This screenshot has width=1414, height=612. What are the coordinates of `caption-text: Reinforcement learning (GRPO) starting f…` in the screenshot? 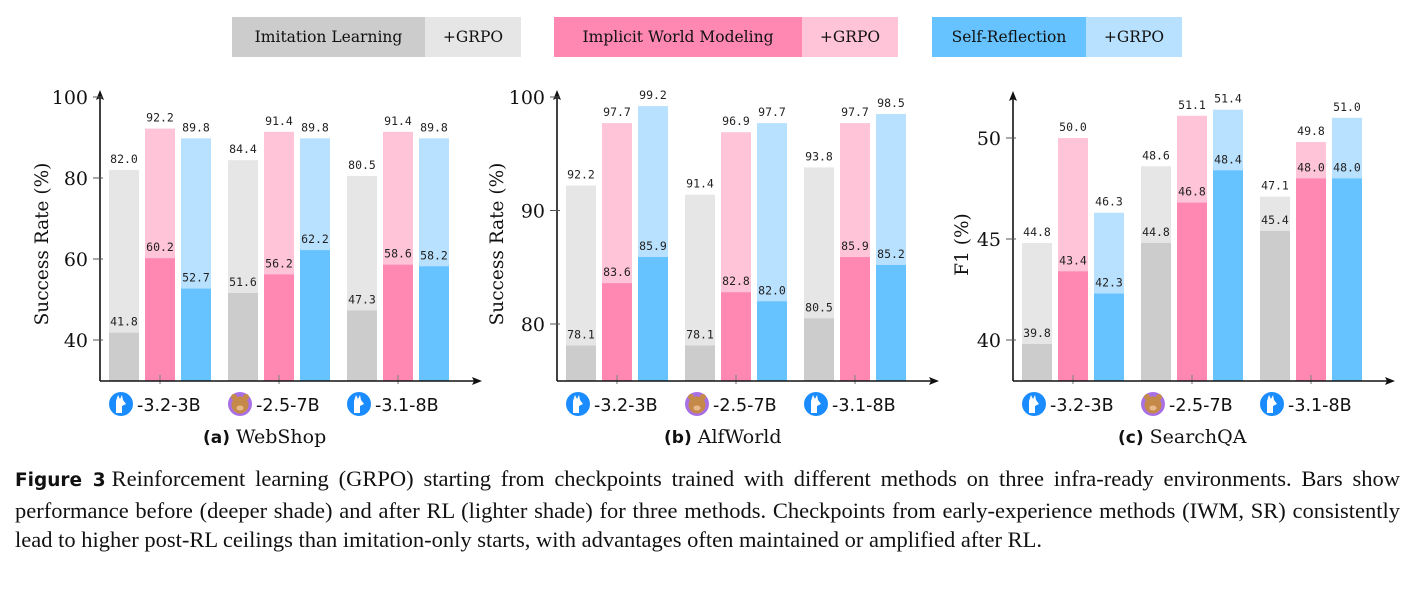 It's located at (707, 509).